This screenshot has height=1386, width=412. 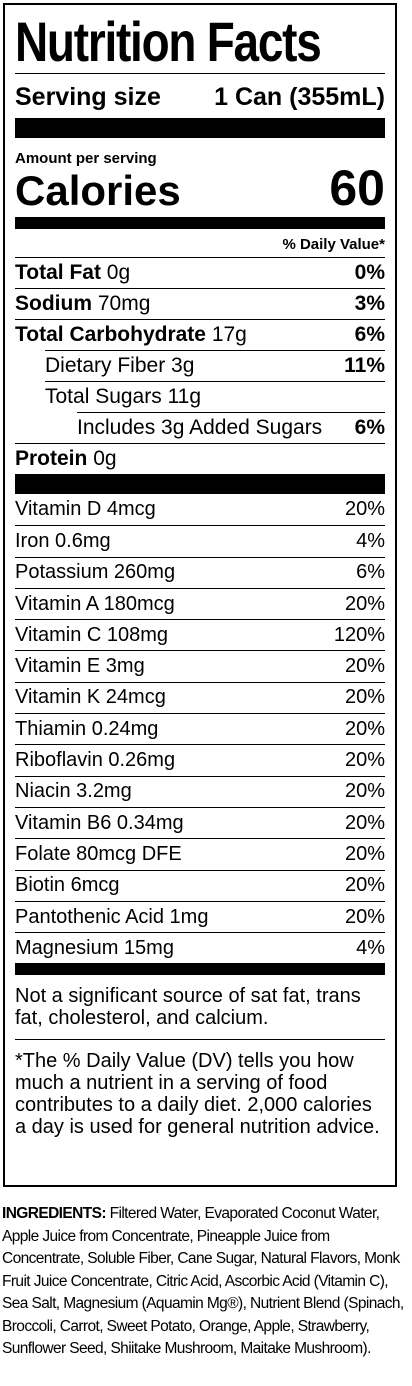 I want to click on serving-size-row: Serving size 1 Can (355mL), so click(x=200, y=94).